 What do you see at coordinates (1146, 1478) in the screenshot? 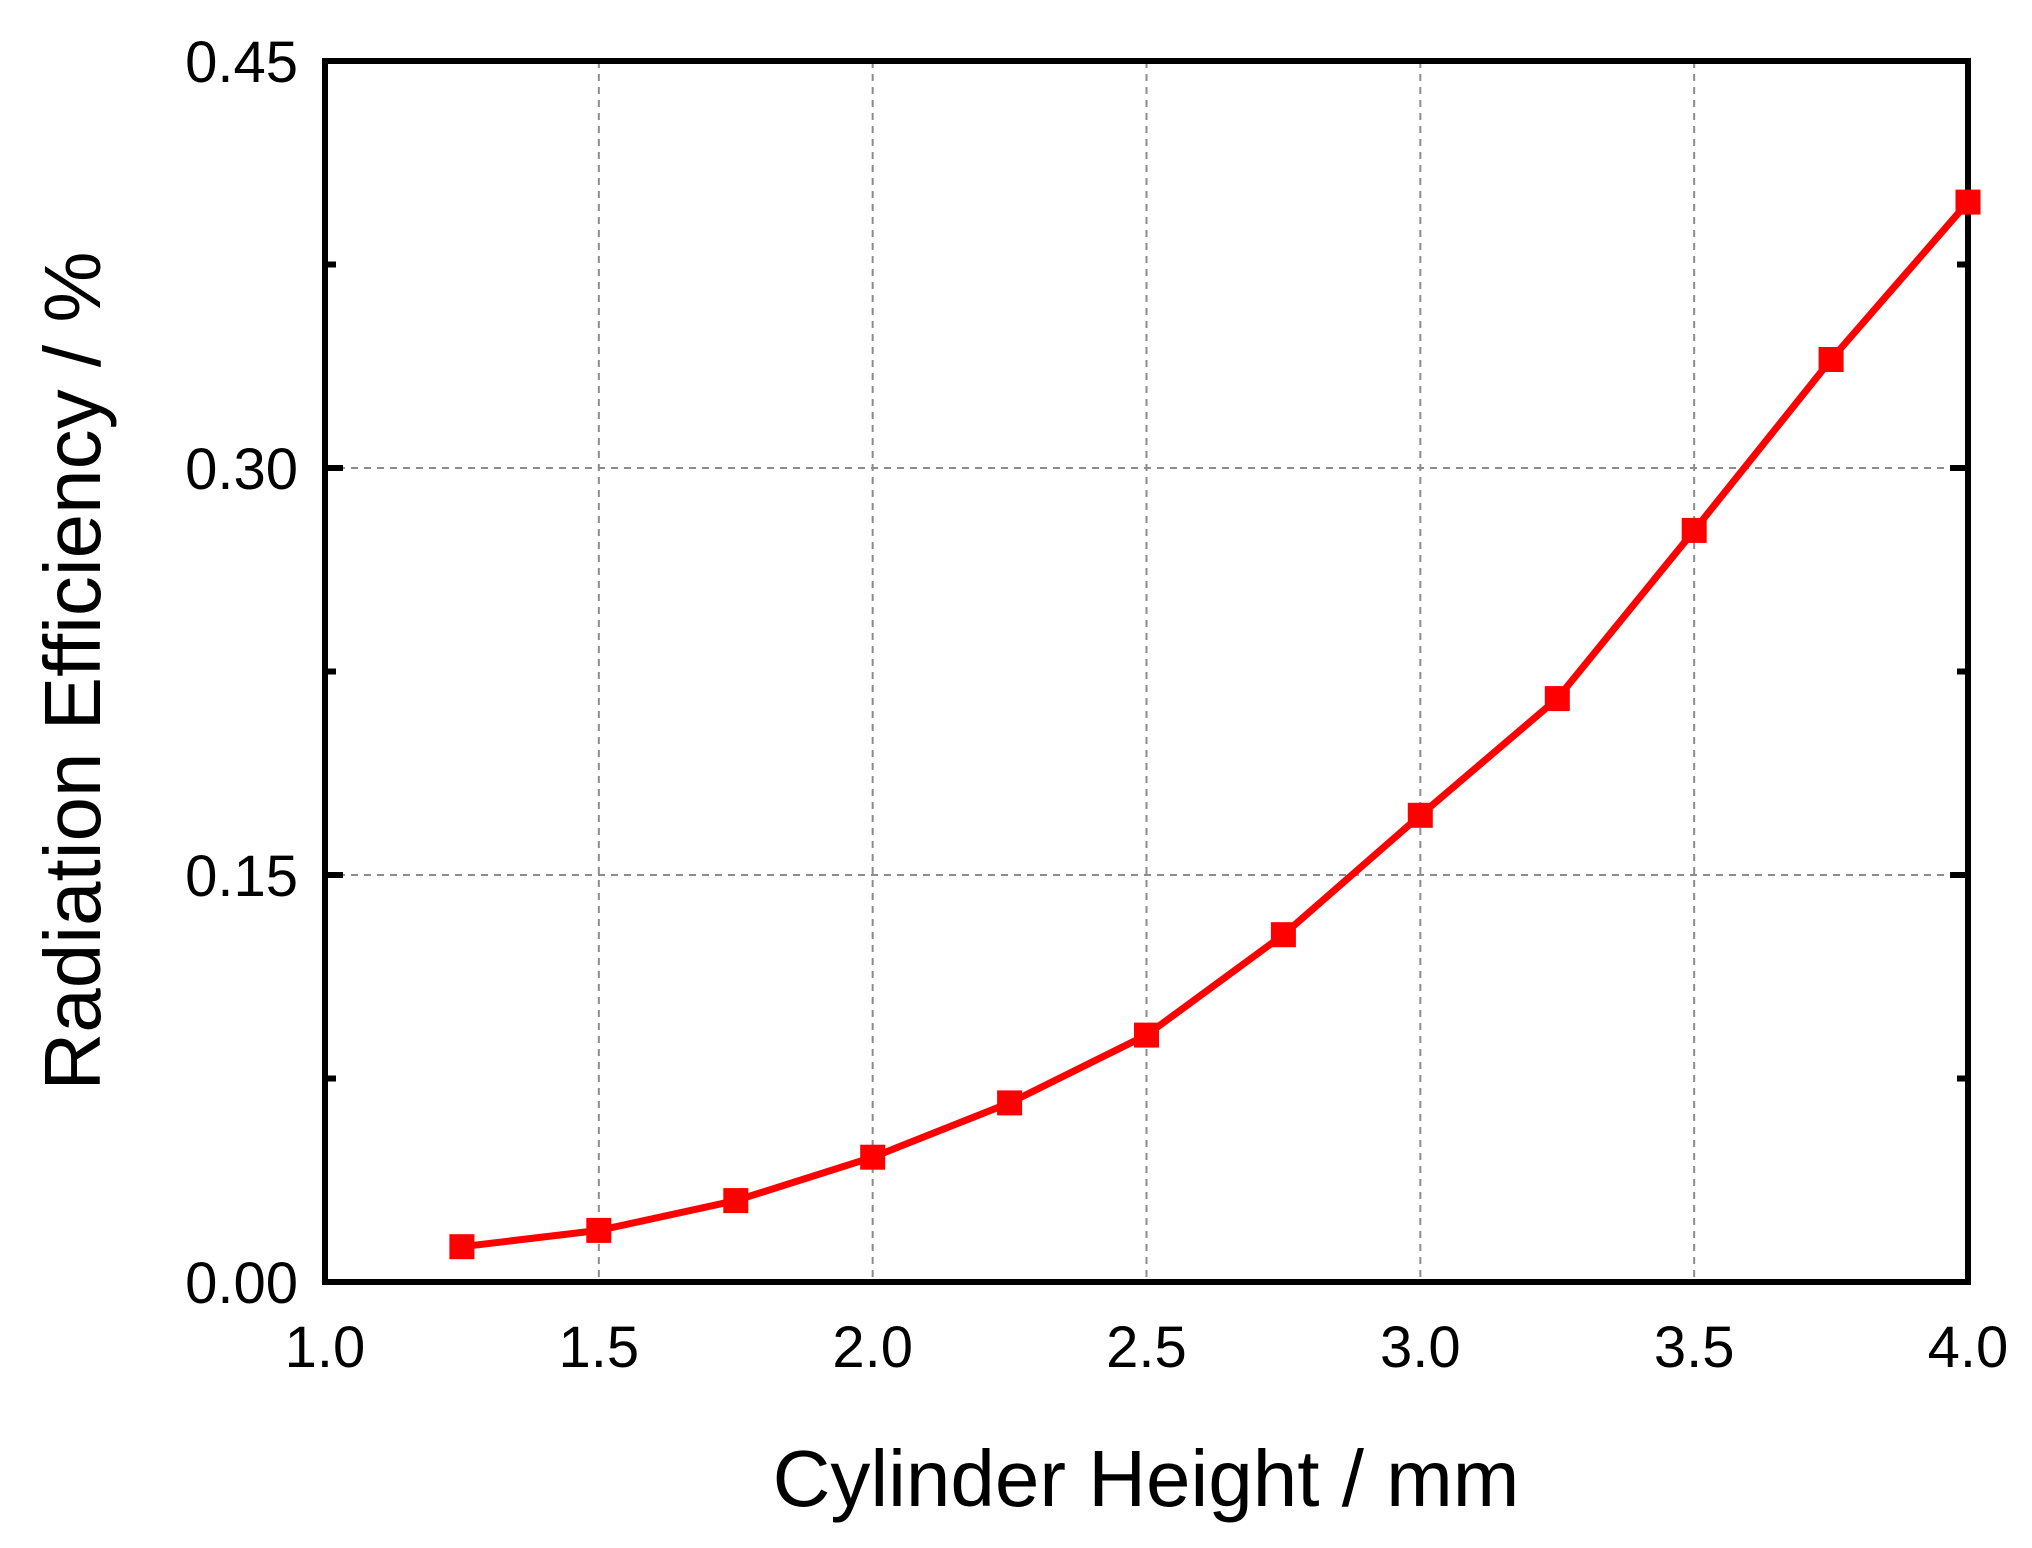
I see `x-axis-title: Cylinder Height / mm` at bounding box center [1146, 1478].